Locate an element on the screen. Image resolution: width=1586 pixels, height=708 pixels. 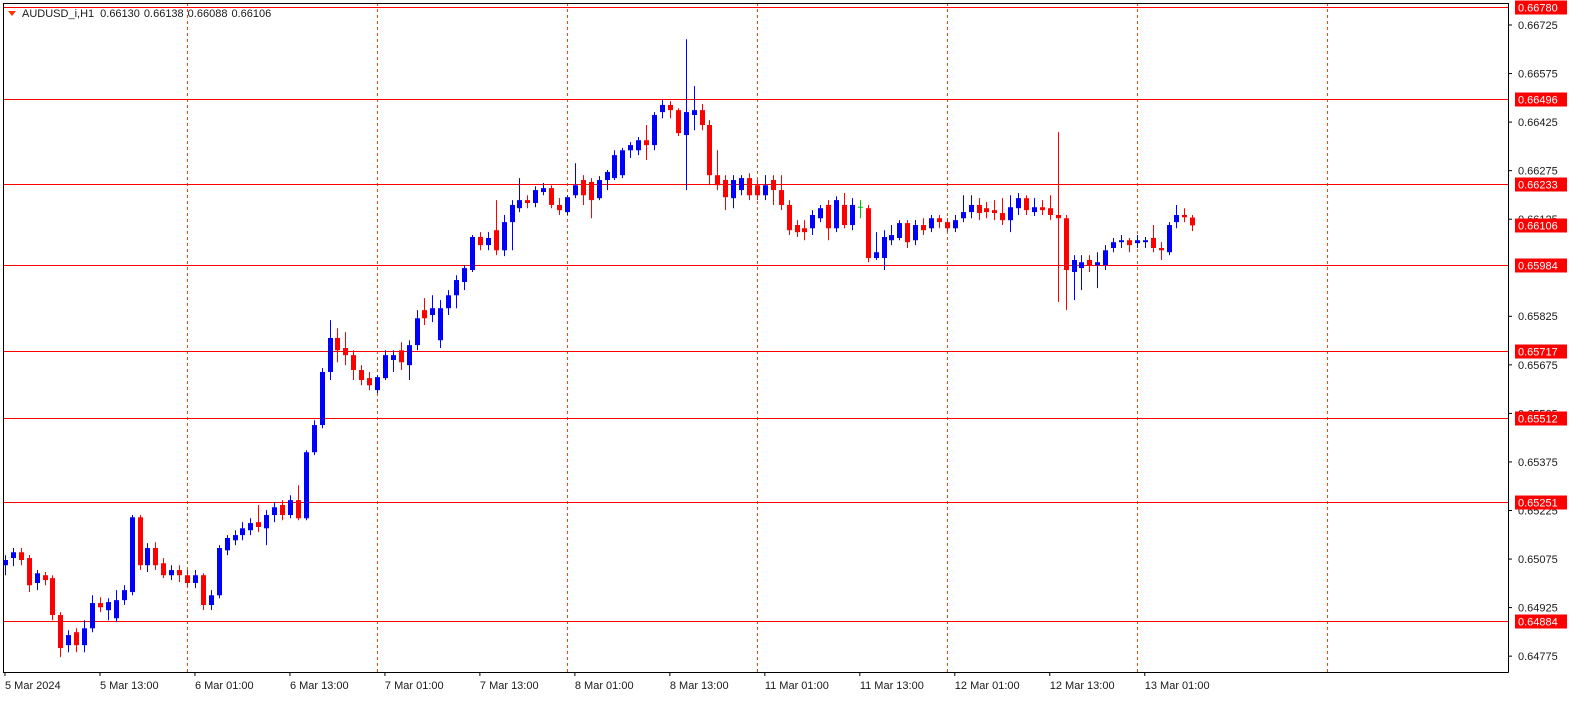
chart-header-text: AUDUSD_i,H1 0.66130 0.66138 0.66088 0.66106 is located at coordinates (146, 14).